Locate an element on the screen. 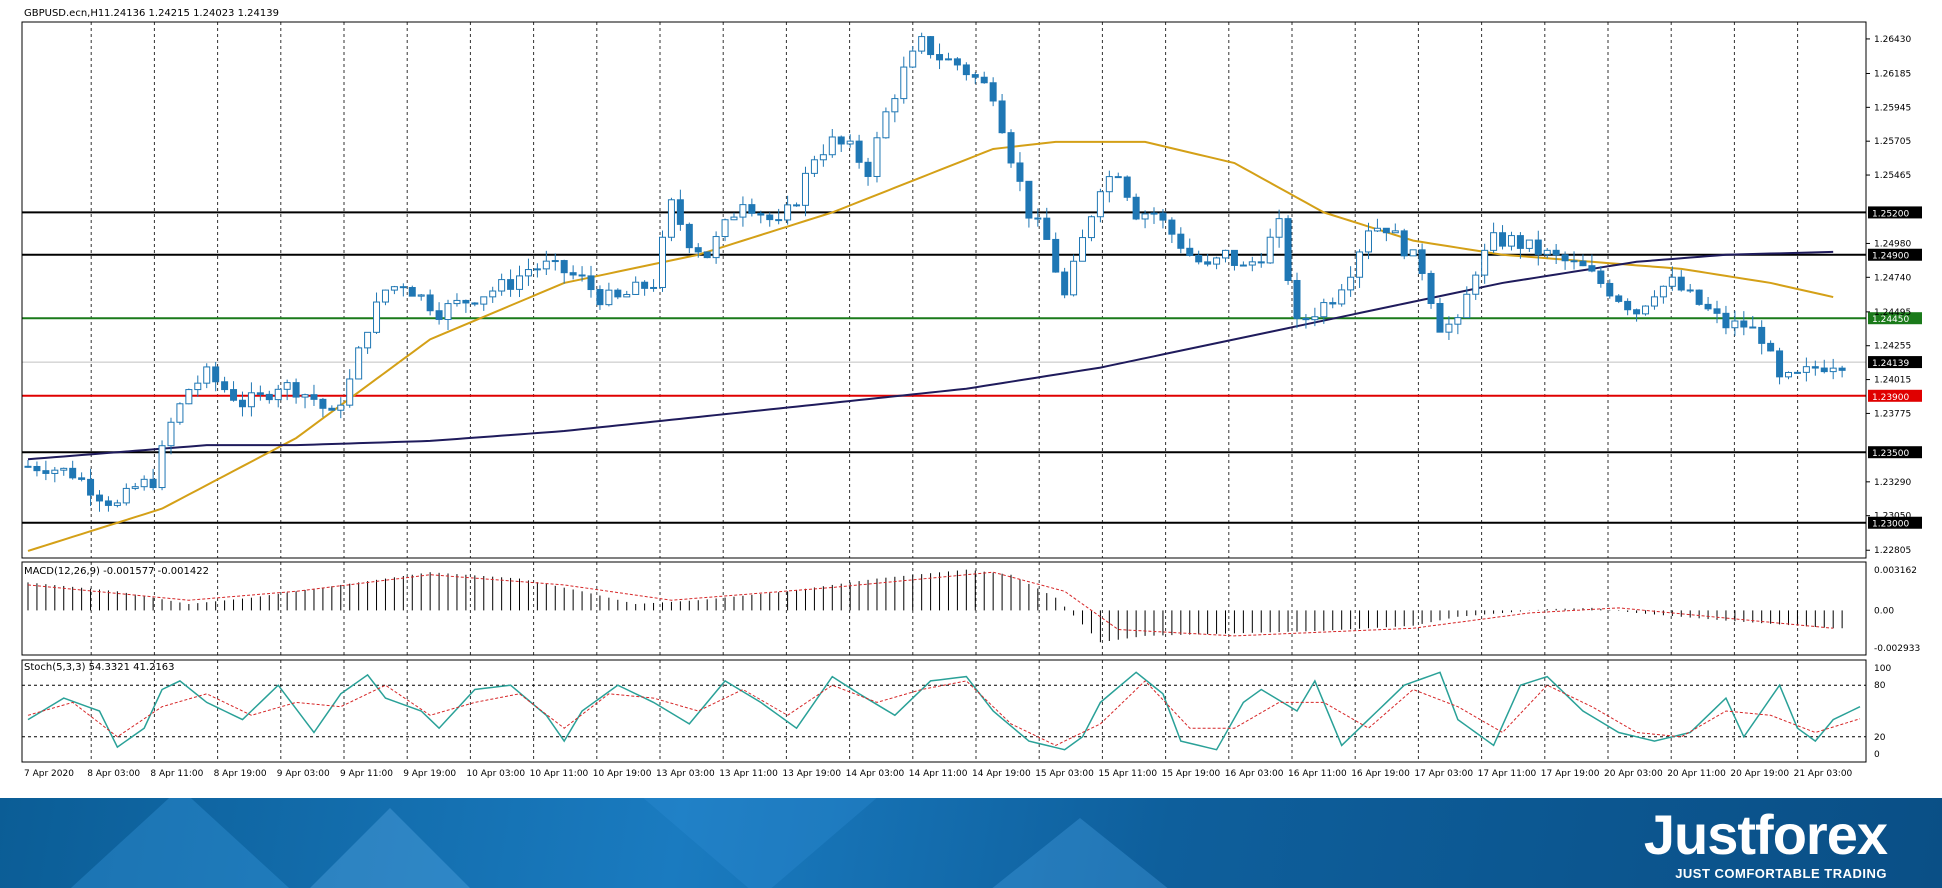 The image size is (1942, 888). y-tick-label: 1.25705 is located at coordinates (1892, 142).